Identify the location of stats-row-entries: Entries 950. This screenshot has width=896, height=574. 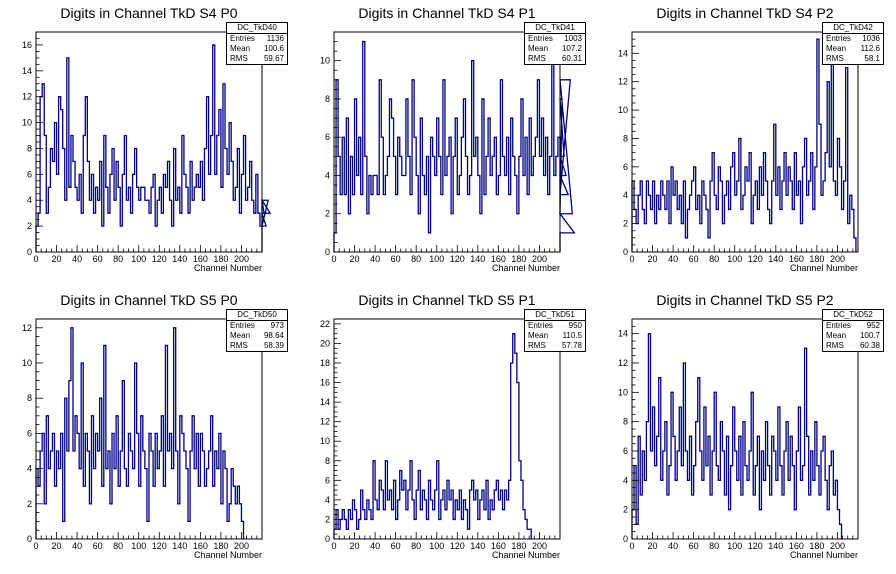
(555, 326).